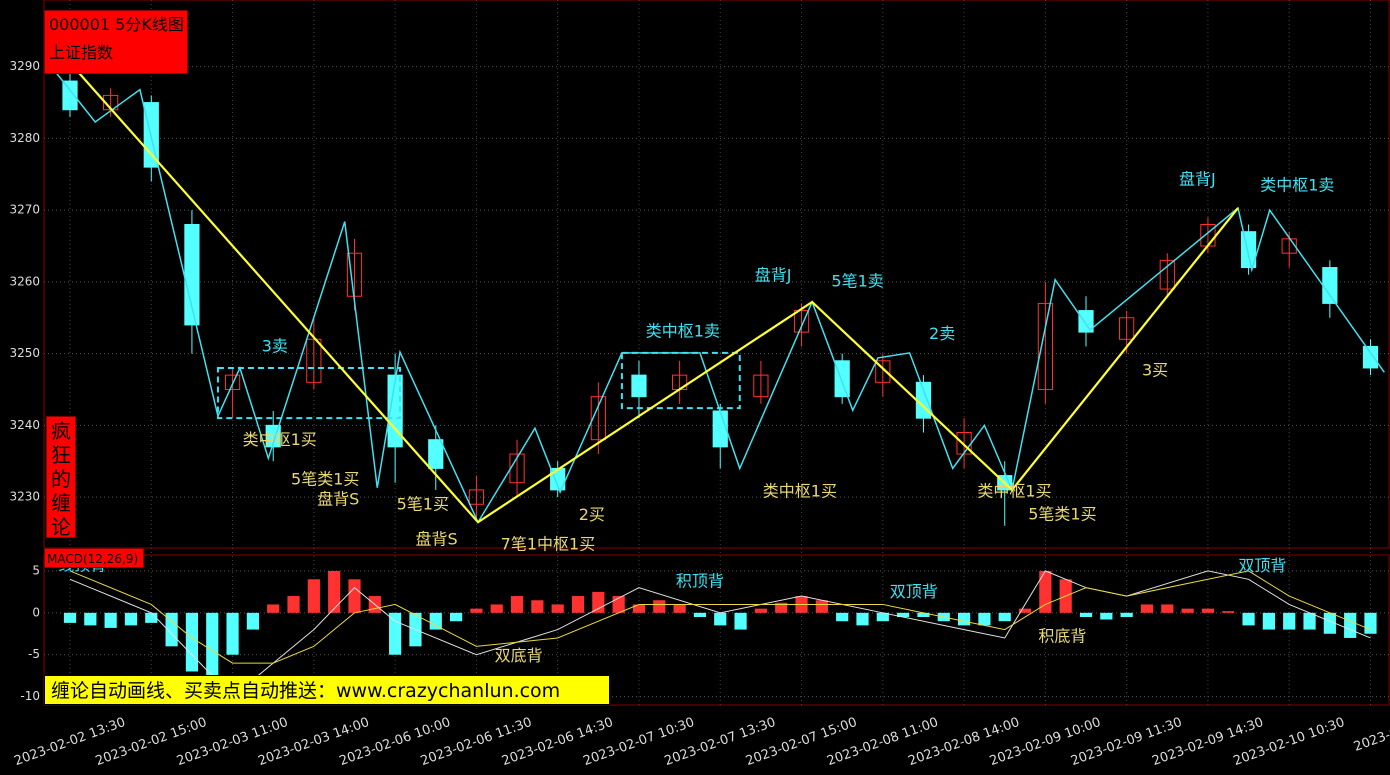 This screenshot has width=1390, height=775. Describe the element at coordinates (116, 24) in the screenshot. I see `chart-title: 000001 5分K线图` at that location.